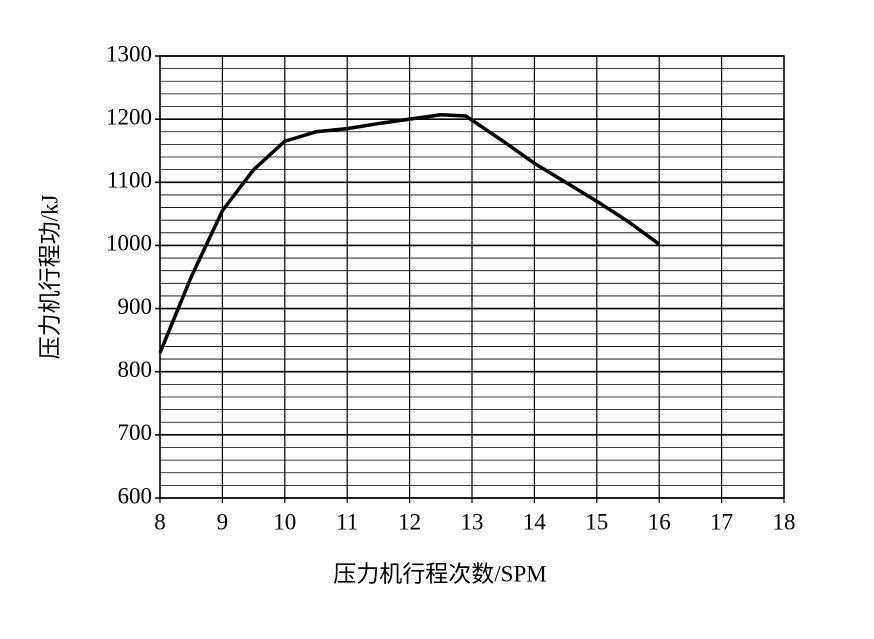  I want to click on y-axis-label: 压力机行程功/kJ, so click(49, 277).